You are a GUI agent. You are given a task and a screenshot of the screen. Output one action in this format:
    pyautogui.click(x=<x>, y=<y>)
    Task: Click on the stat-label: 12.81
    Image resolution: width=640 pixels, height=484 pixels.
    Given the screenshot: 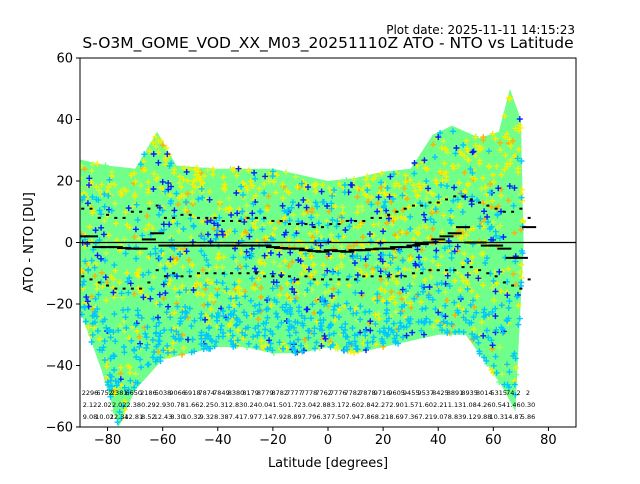 What is the action you would take?
    pyautogui.click(x=133, y=417)
    